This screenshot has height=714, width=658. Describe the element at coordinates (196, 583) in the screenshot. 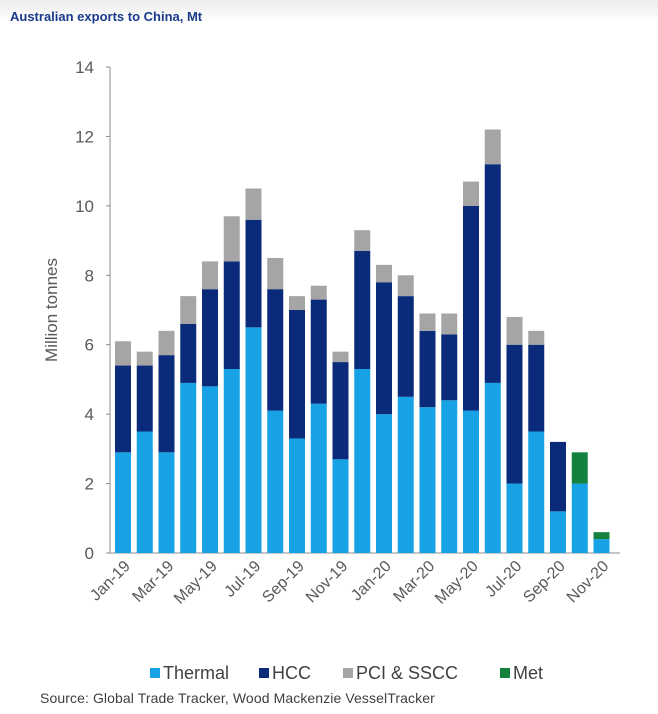

I see `x-tick-label: May-19` at that location.